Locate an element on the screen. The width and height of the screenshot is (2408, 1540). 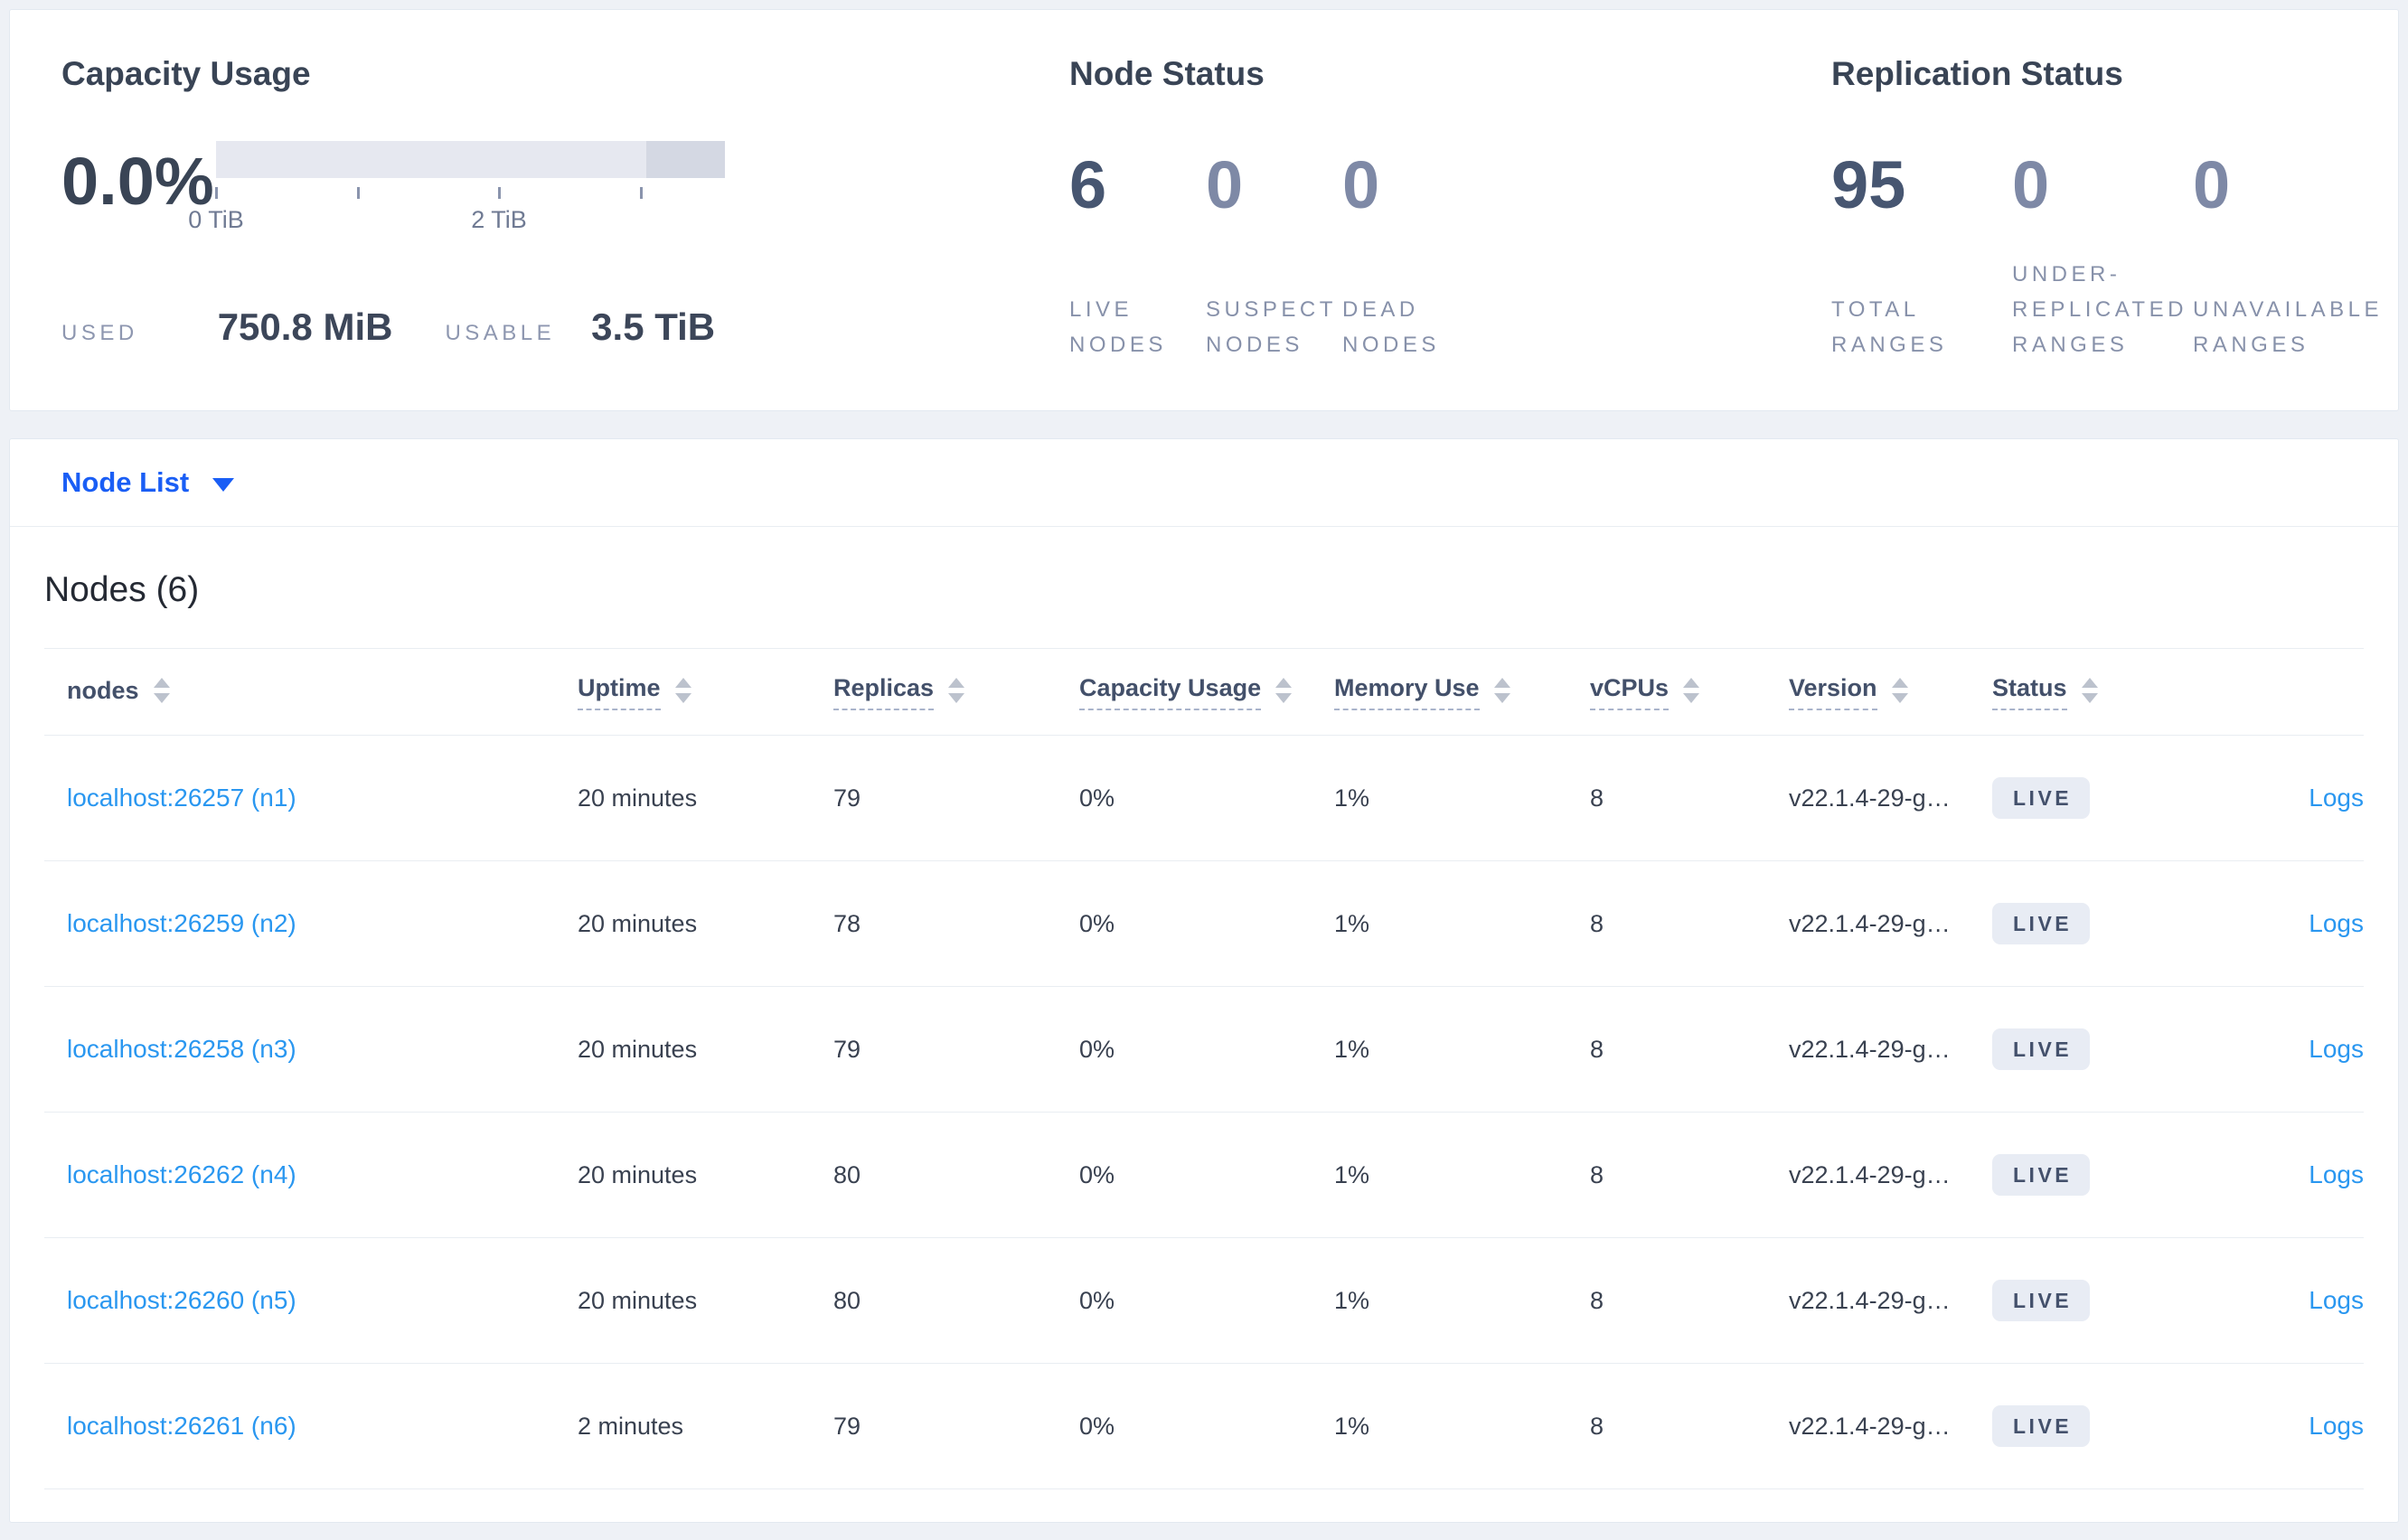
total-ranges-label: TOTAL RANGES is located at coordinates (1890, 327).